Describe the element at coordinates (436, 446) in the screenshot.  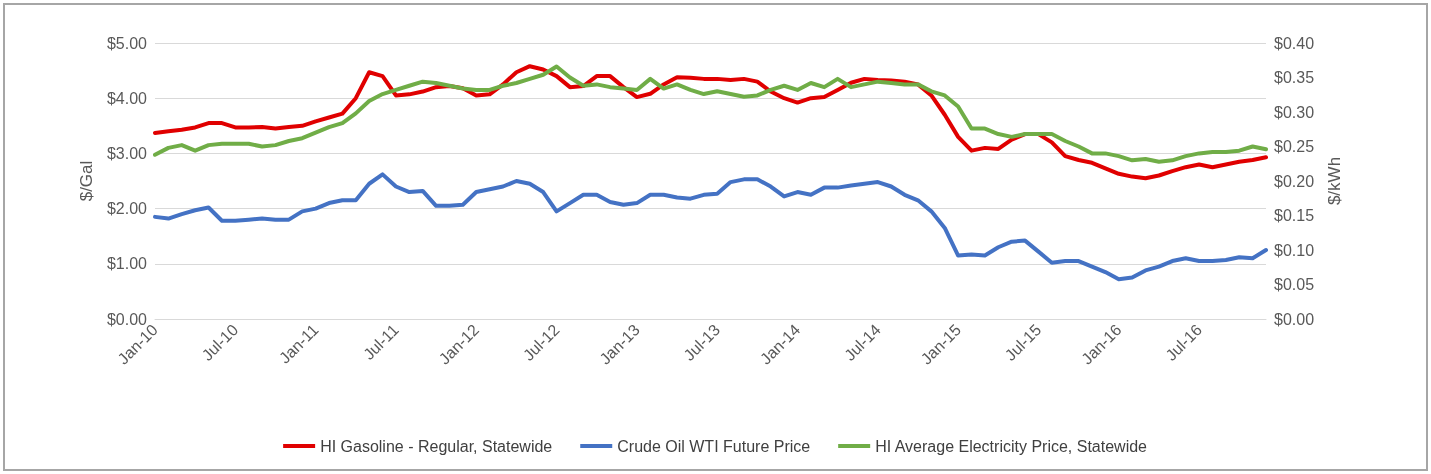
I see `legend-label: HI Gasoline - Regular, Statewide` at that location.